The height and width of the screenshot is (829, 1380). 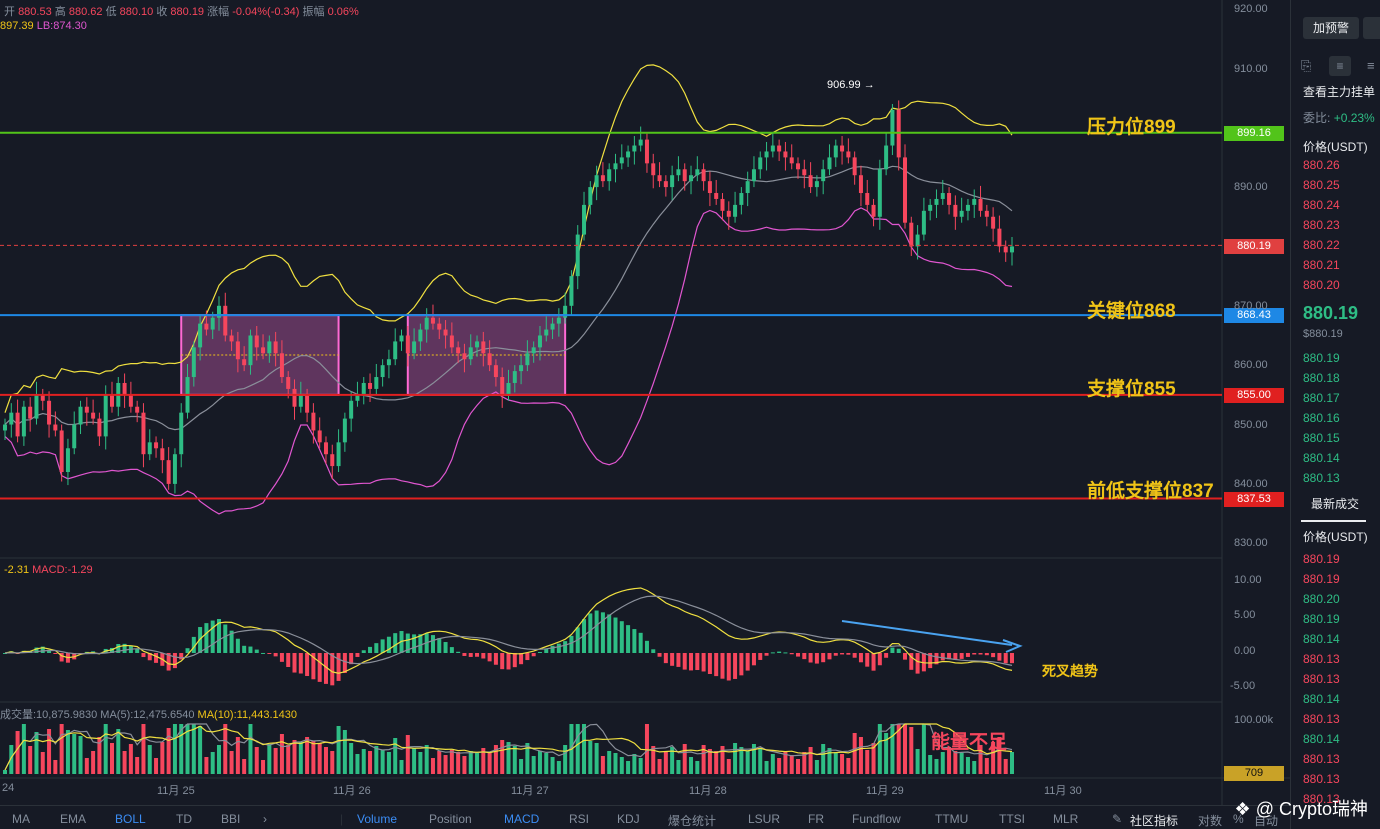 I want to click on bid-price: 880.16, so click(x=1321, y=418).